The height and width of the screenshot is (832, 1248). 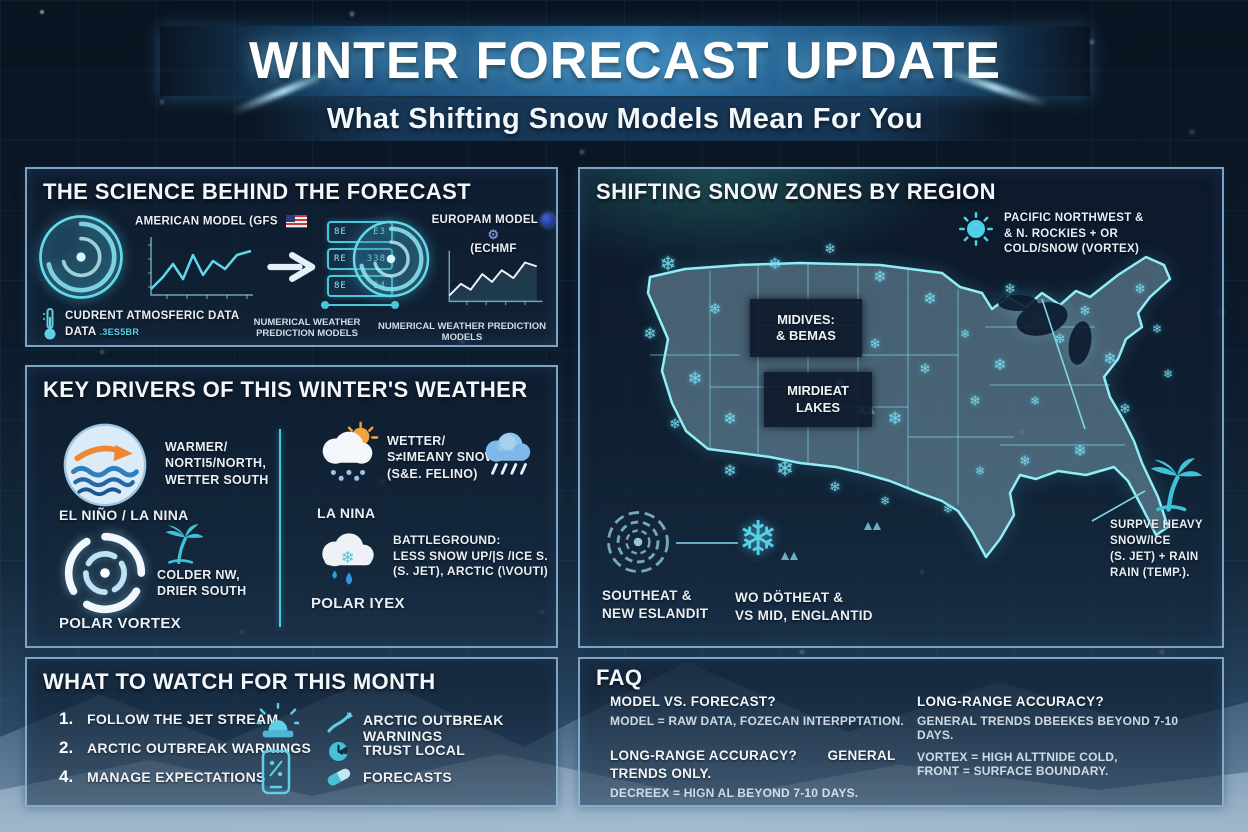 What do you see at coordinates (124, 515) in the screenshot?
I see `el-nino-label: EL NIÑO / LA NINA` at bounding box center [124, 515].